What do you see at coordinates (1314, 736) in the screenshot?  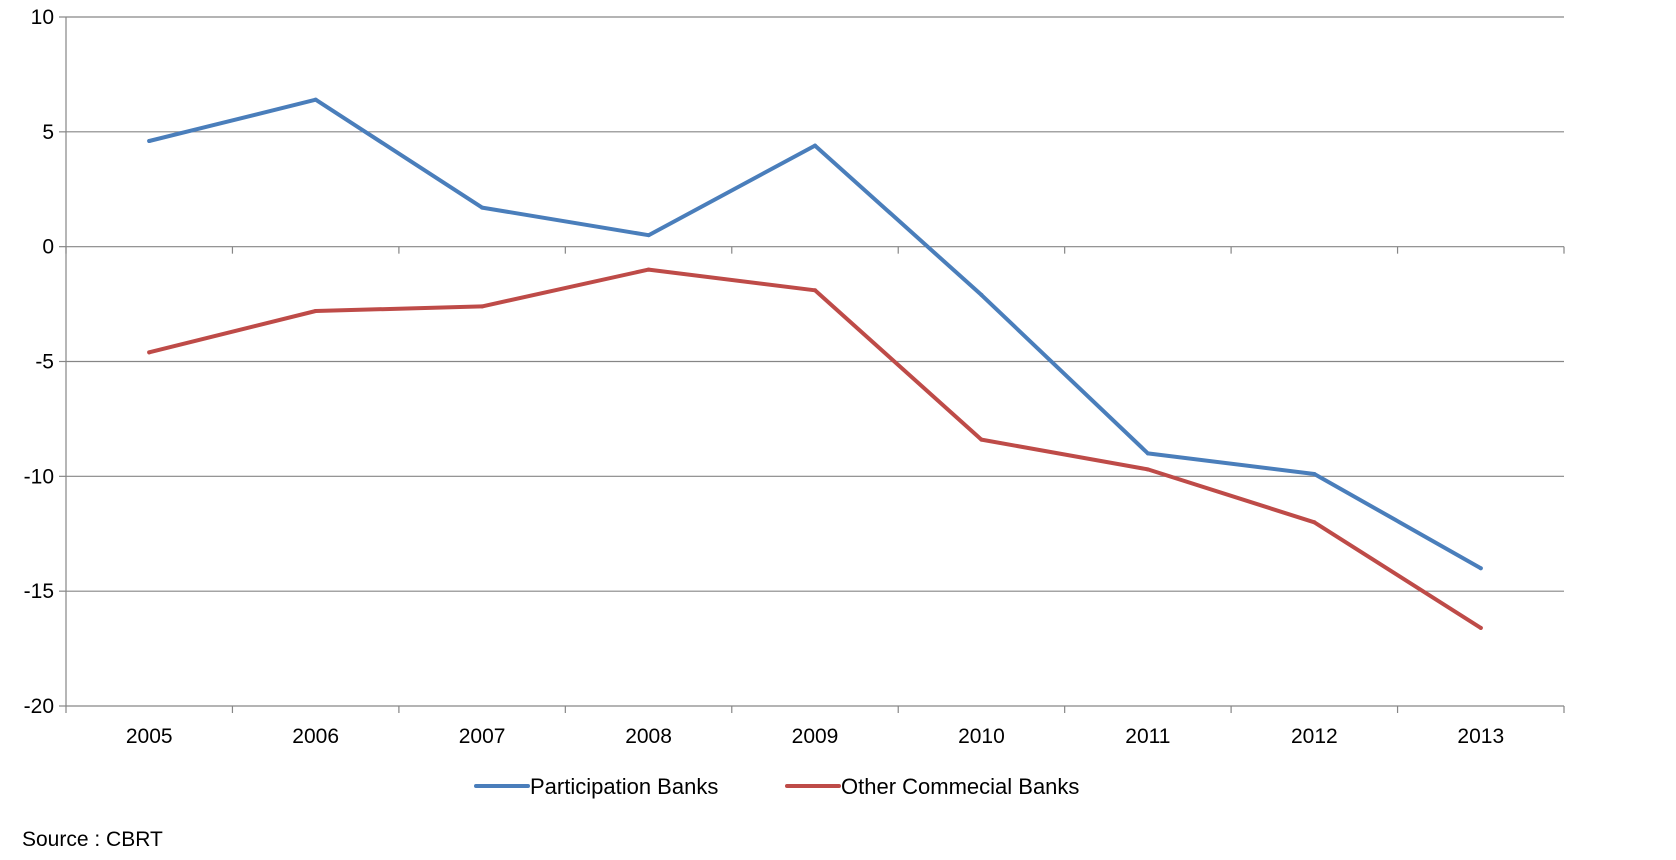 I see `x-tick-label: 2012` at bounding box center [1314, 736].